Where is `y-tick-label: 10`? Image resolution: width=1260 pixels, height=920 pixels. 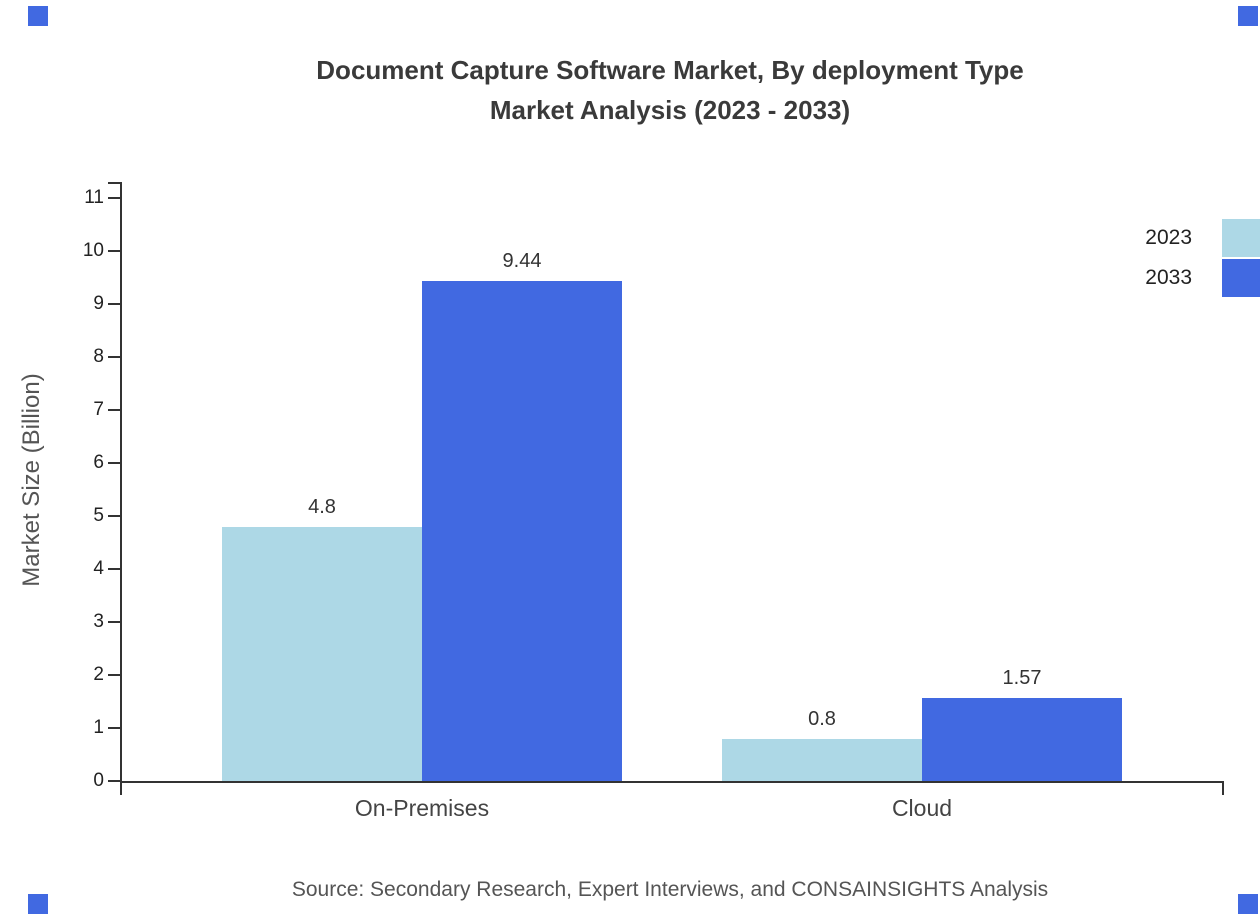
y-tick-label: 10 is located at coordinates (93, 250).